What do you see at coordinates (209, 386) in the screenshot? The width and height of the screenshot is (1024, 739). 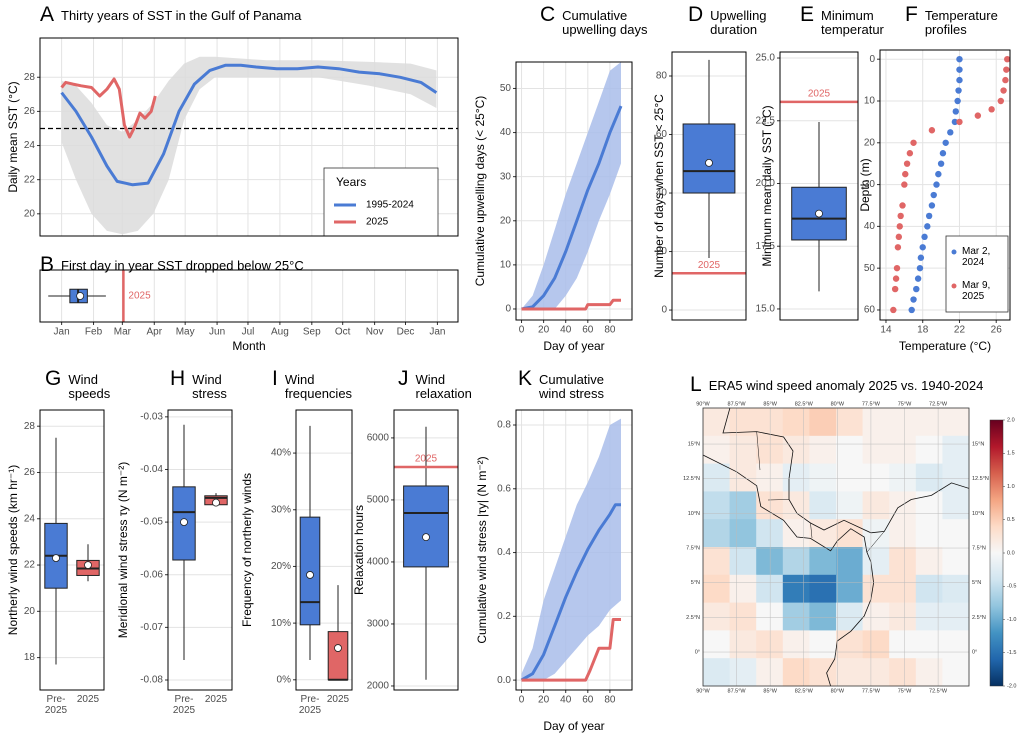 I see `panel-title-text: Wind stress` at bounding box center [209, 386].